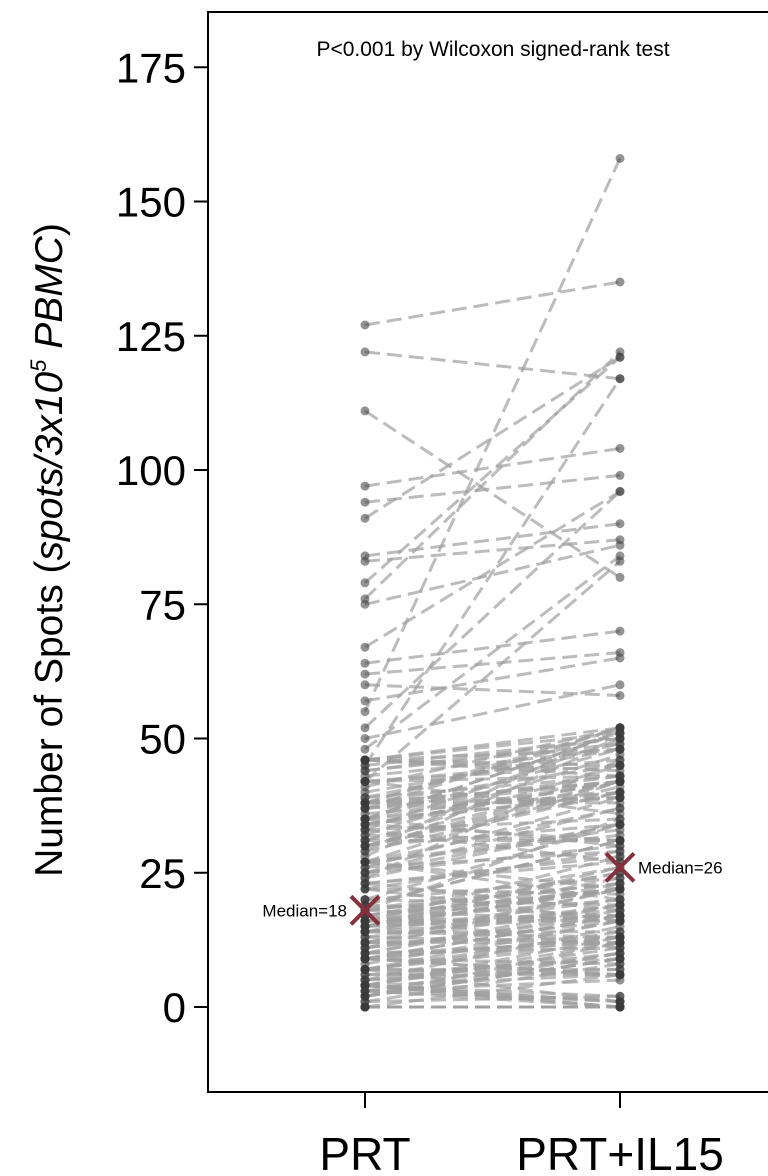 The width and height of the screenshot is (768, 1176). Describe the element at coordinates (162, 873) in the screenshot. I see `y-tick-label: 25` at that location.